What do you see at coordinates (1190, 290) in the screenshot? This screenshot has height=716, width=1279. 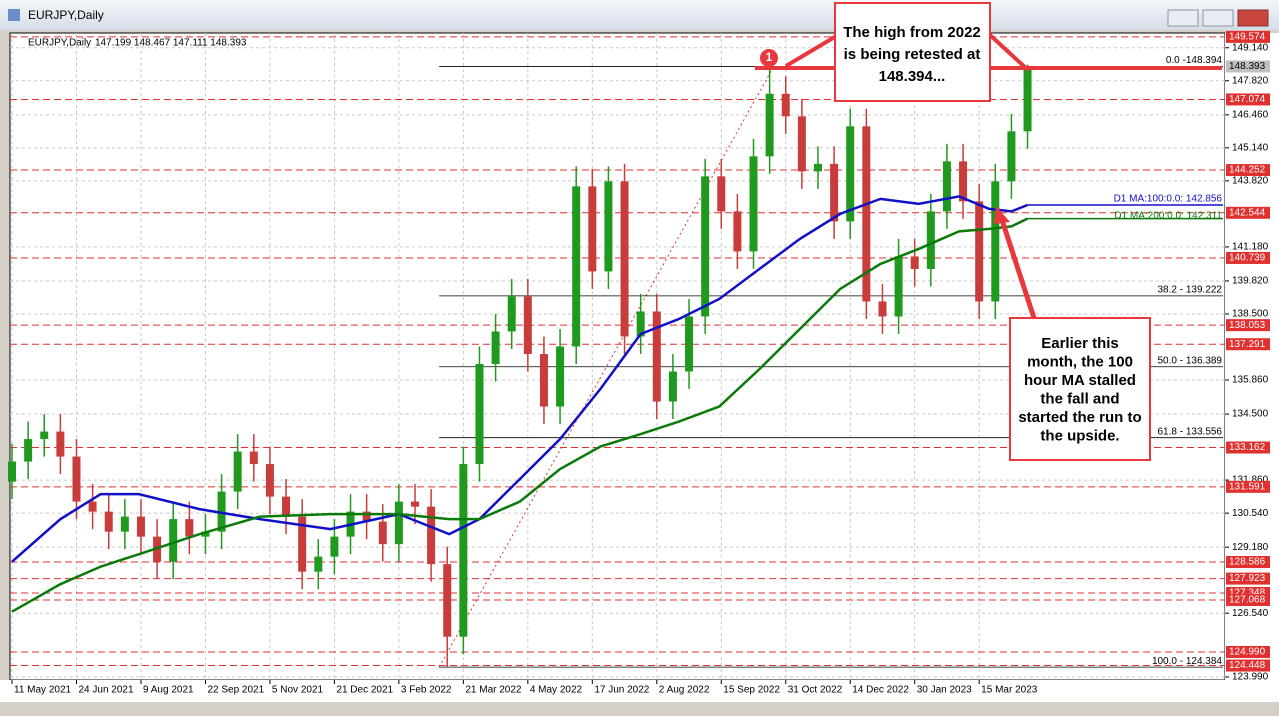 I see `fib-label: 38.2 - 139.222` at bounding box center [1190, 290].